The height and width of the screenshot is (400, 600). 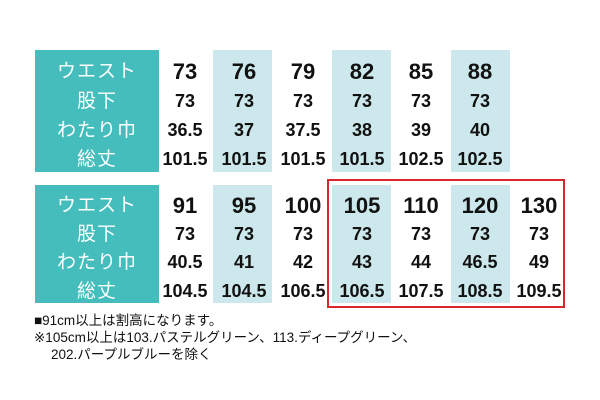 I want to click on note-color-exclusion-cont: 202.パープルブルーを除く, so click(x=131, y=354).